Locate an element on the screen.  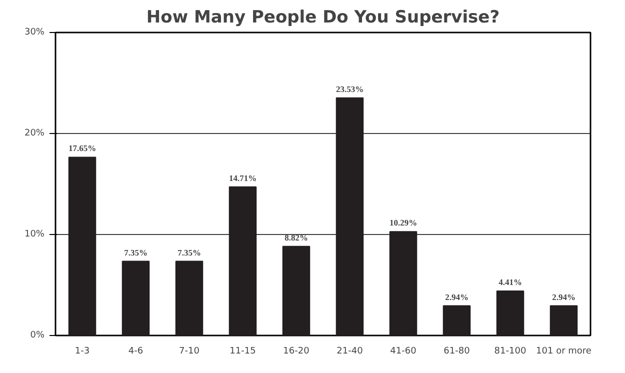
data-label: 23.53% is located at coordinates (350, 89).